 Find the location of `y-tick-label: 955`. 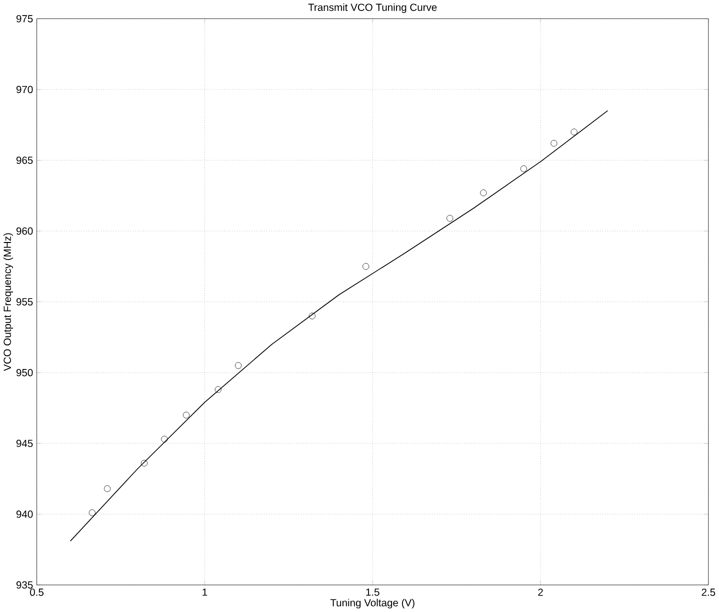

y-tick-label: 955 is located at coordinates (24, 302).